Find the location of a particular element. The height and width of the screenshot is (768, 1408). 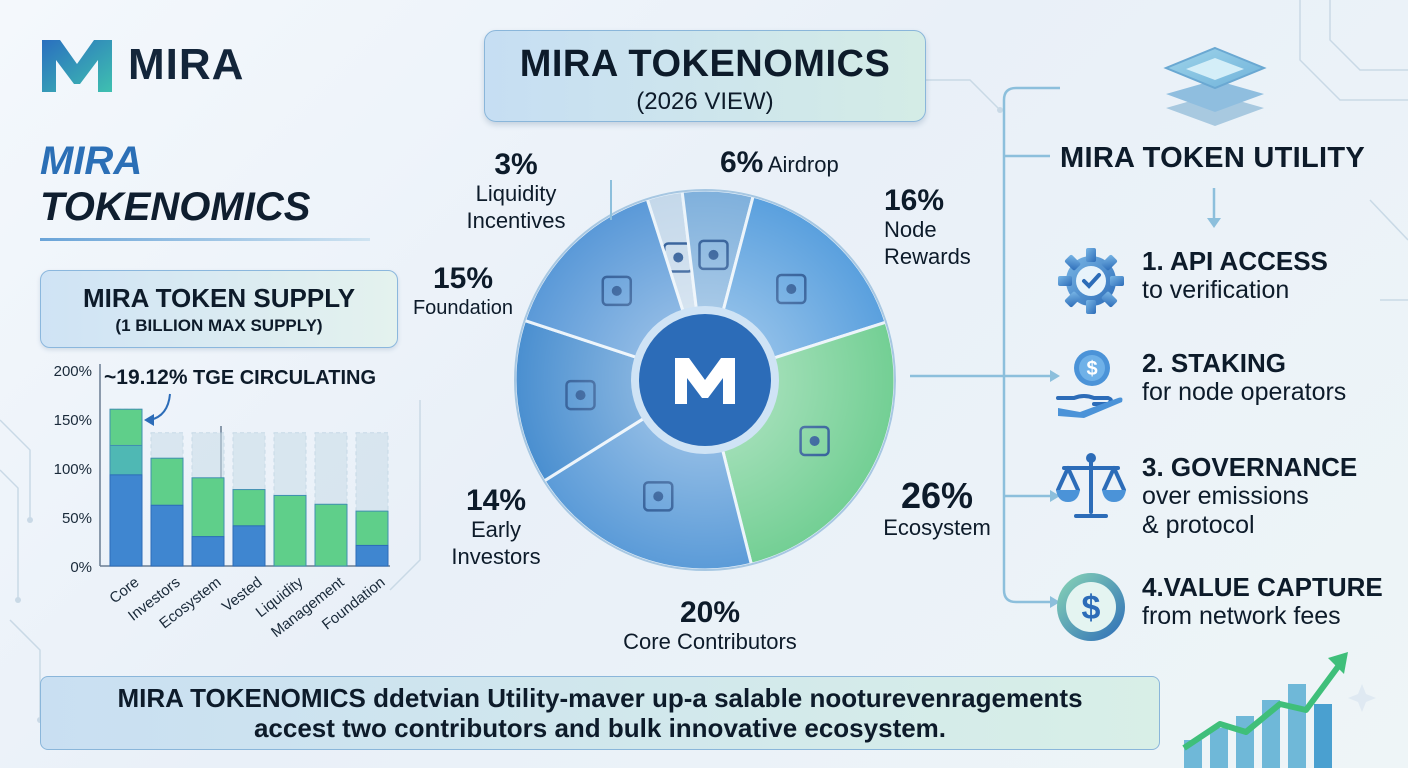

pie-label-airdrop-name: Airdrop is located at coordinates (803, 164).